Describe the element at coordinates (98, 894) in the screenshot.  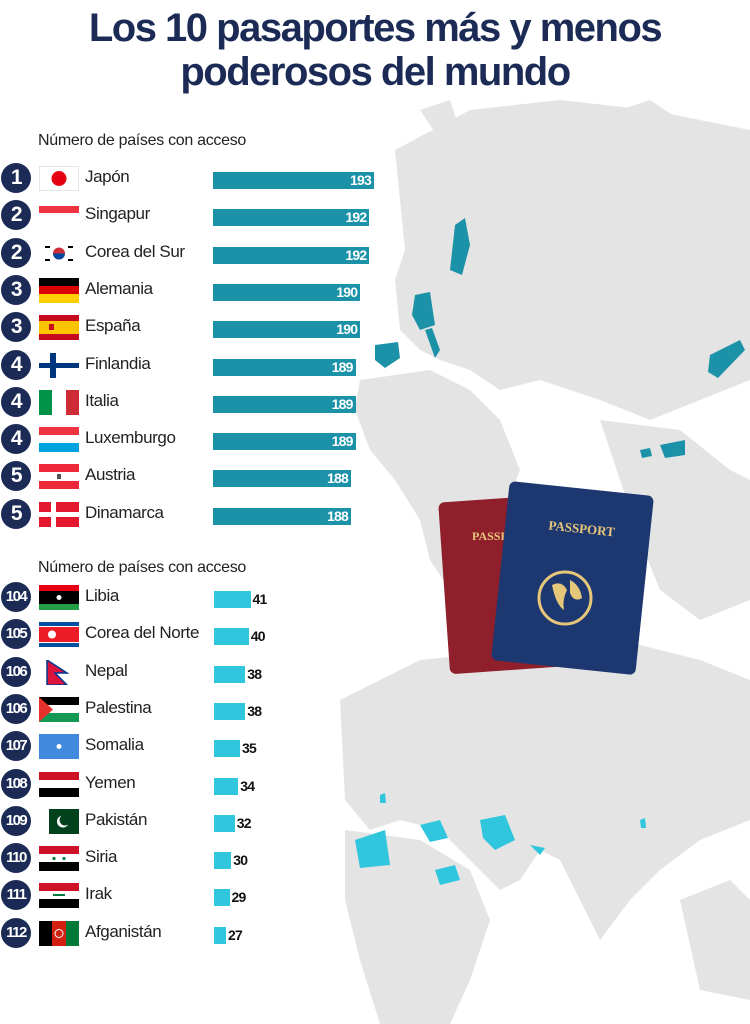
I see `country-name: Irak` at that location.